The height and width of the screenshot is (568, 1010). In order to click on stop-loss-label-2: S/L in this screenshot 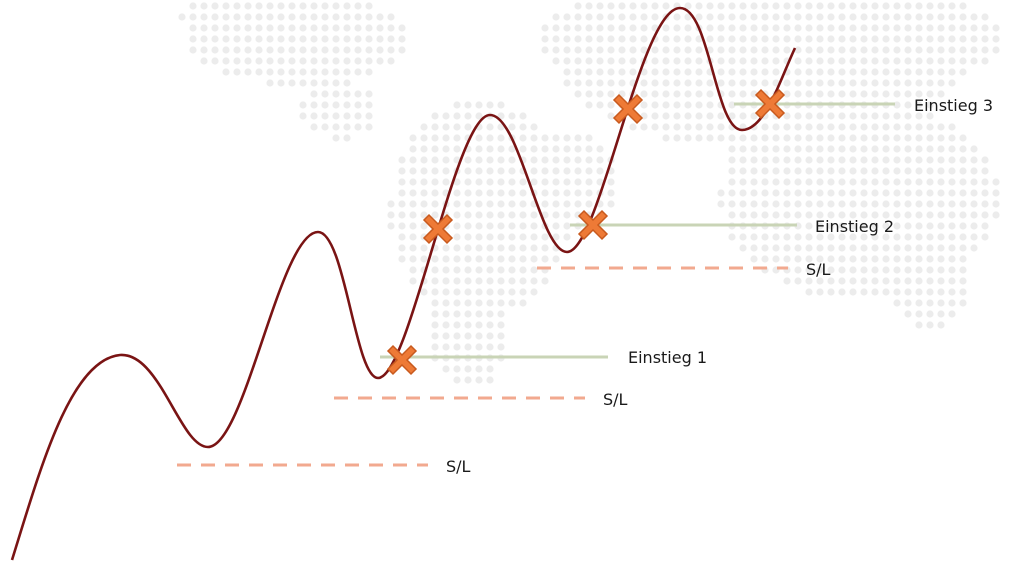, I will do `click(615, 399)`.